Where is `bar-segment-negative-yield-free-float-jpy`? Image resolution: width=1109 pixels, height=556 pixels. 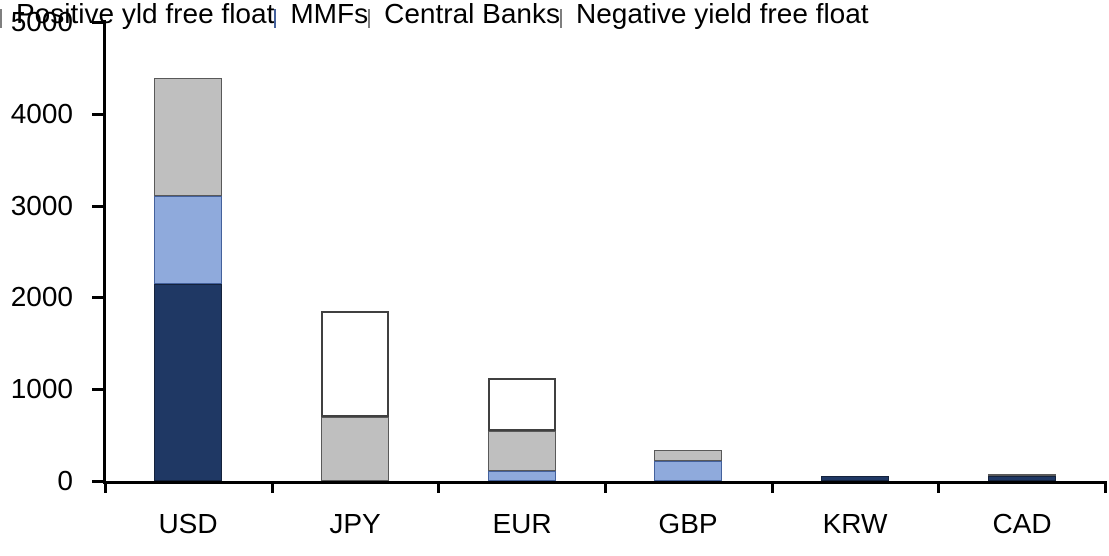 bar-segment-negative-yield-free-float-jpy is located at coordinates (355, 364).